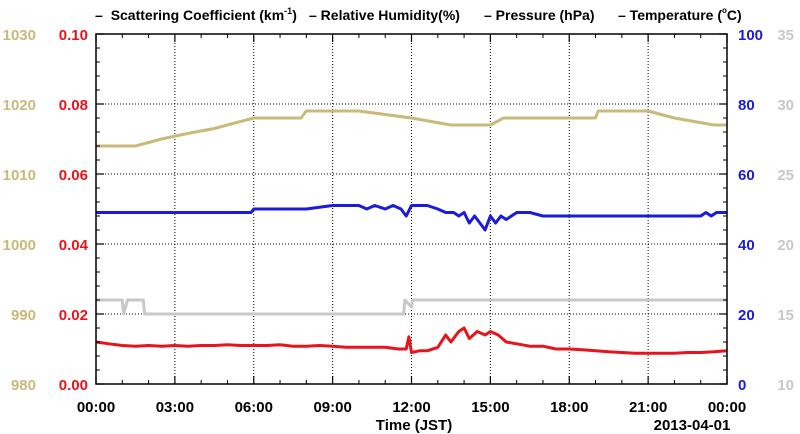 The image size is (800, 434). Describe the element at coordinates (19, 245) in the screenshot. I see `y-tick-label-pressure: 1000` at that location.